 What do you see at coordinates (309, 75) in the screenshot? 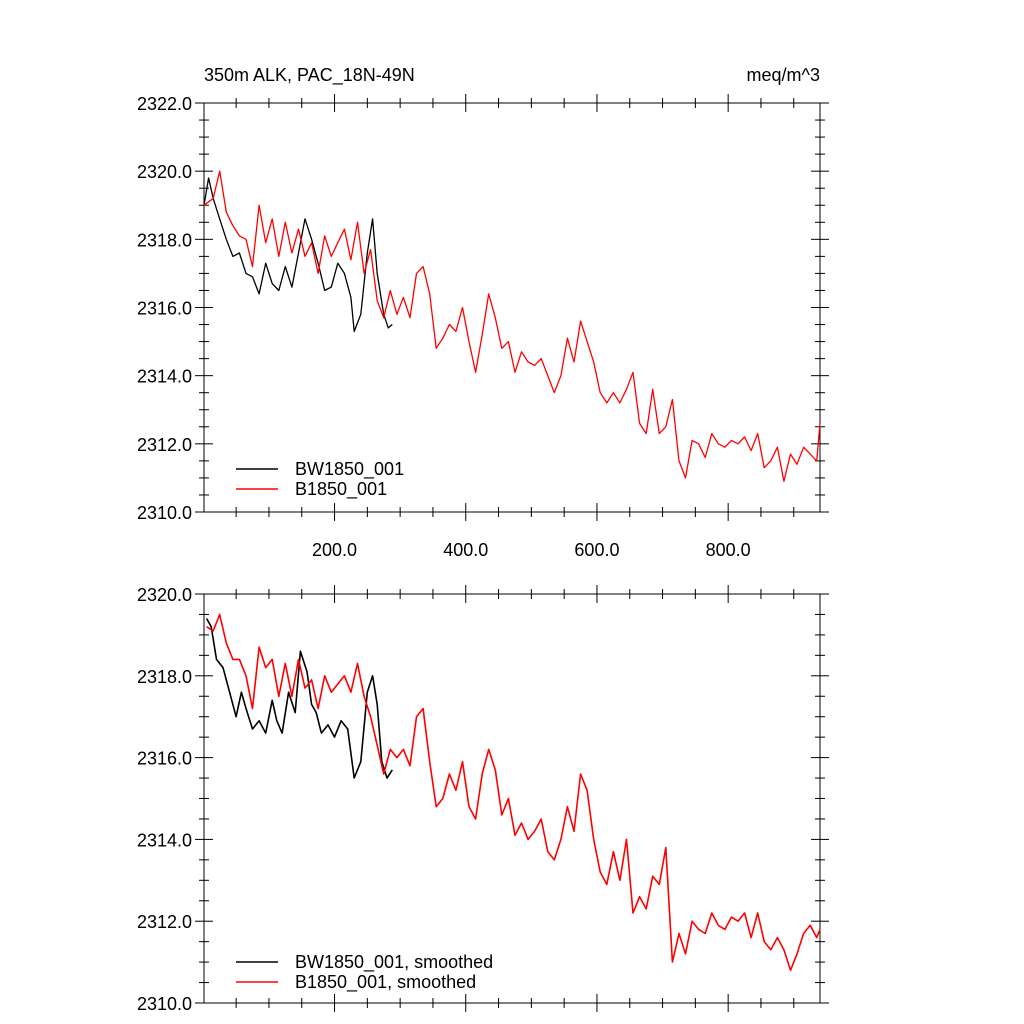
I see `top-chart-title: 350m ALK, PAC_18N-49N` at bounding box center [309, 75].